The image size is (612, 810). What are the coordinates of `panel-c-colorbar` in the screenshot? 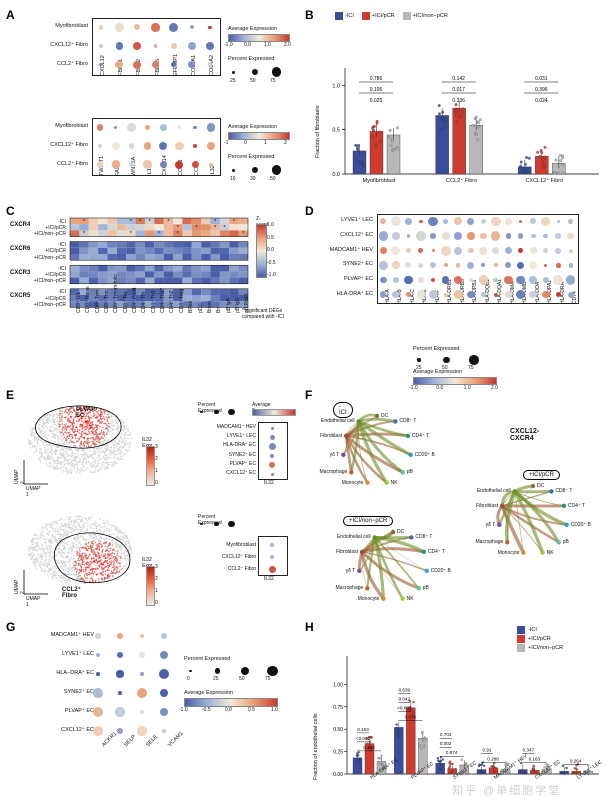 It's located at (261, 251).